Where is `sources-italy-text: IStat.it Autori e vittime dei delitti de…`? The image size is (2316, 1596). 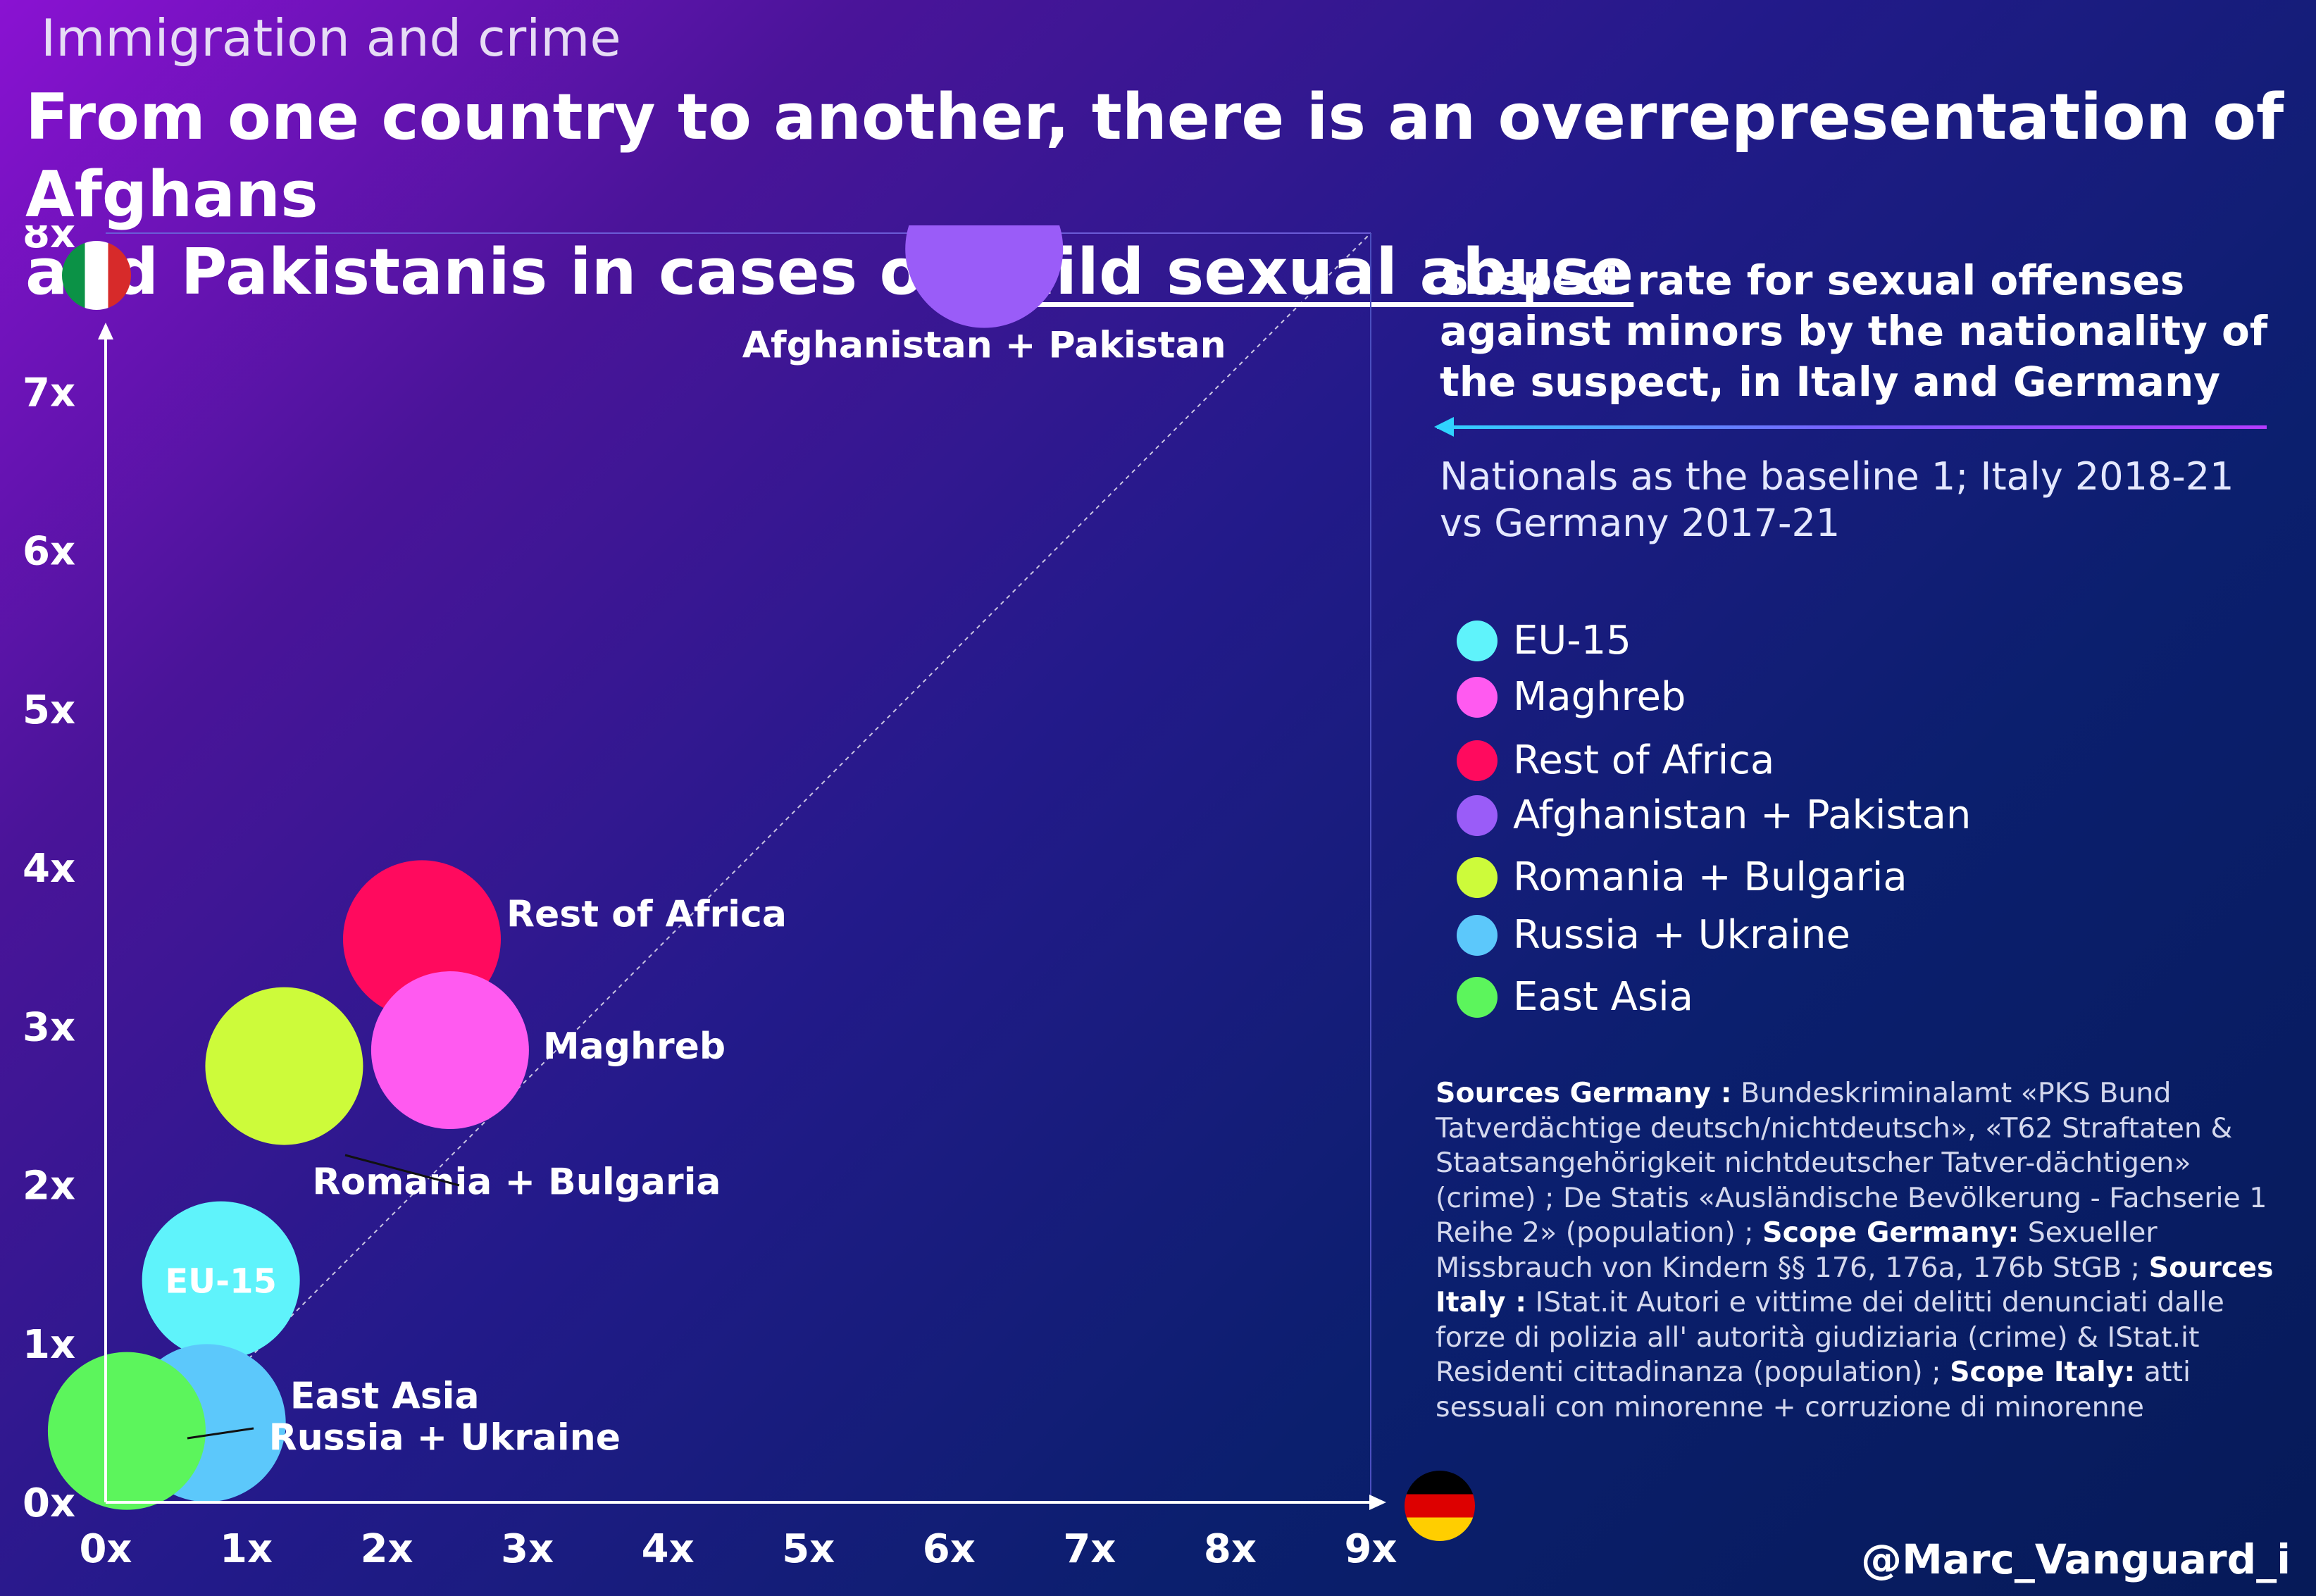
sources-italy-text: IStat.it Autori e vittime dei delitti de… is located at coordinates (1830, 1337).